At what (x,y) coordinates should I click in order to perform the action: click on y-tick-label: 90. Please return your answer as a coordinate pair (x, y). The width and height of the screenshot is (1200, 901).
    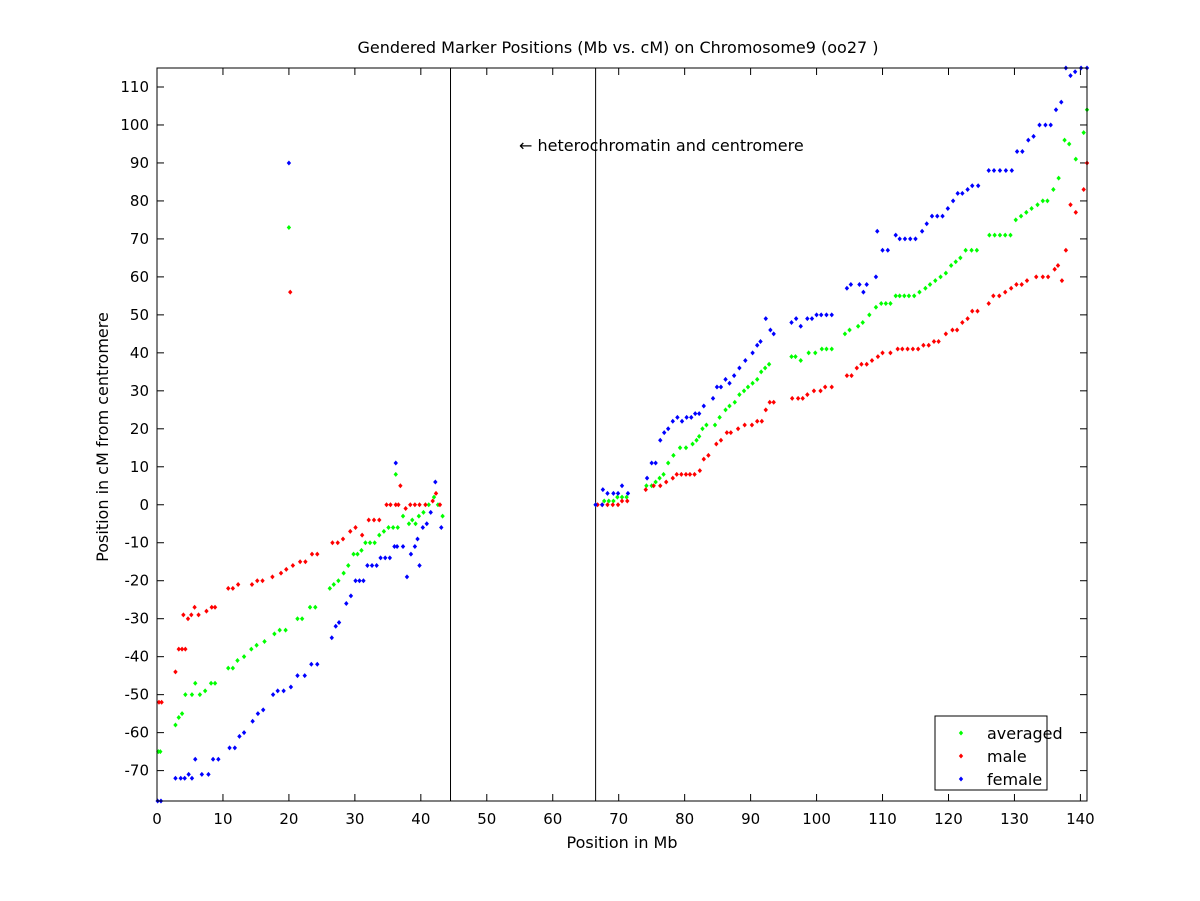
    Looking at the image, I should click on (139, 163).